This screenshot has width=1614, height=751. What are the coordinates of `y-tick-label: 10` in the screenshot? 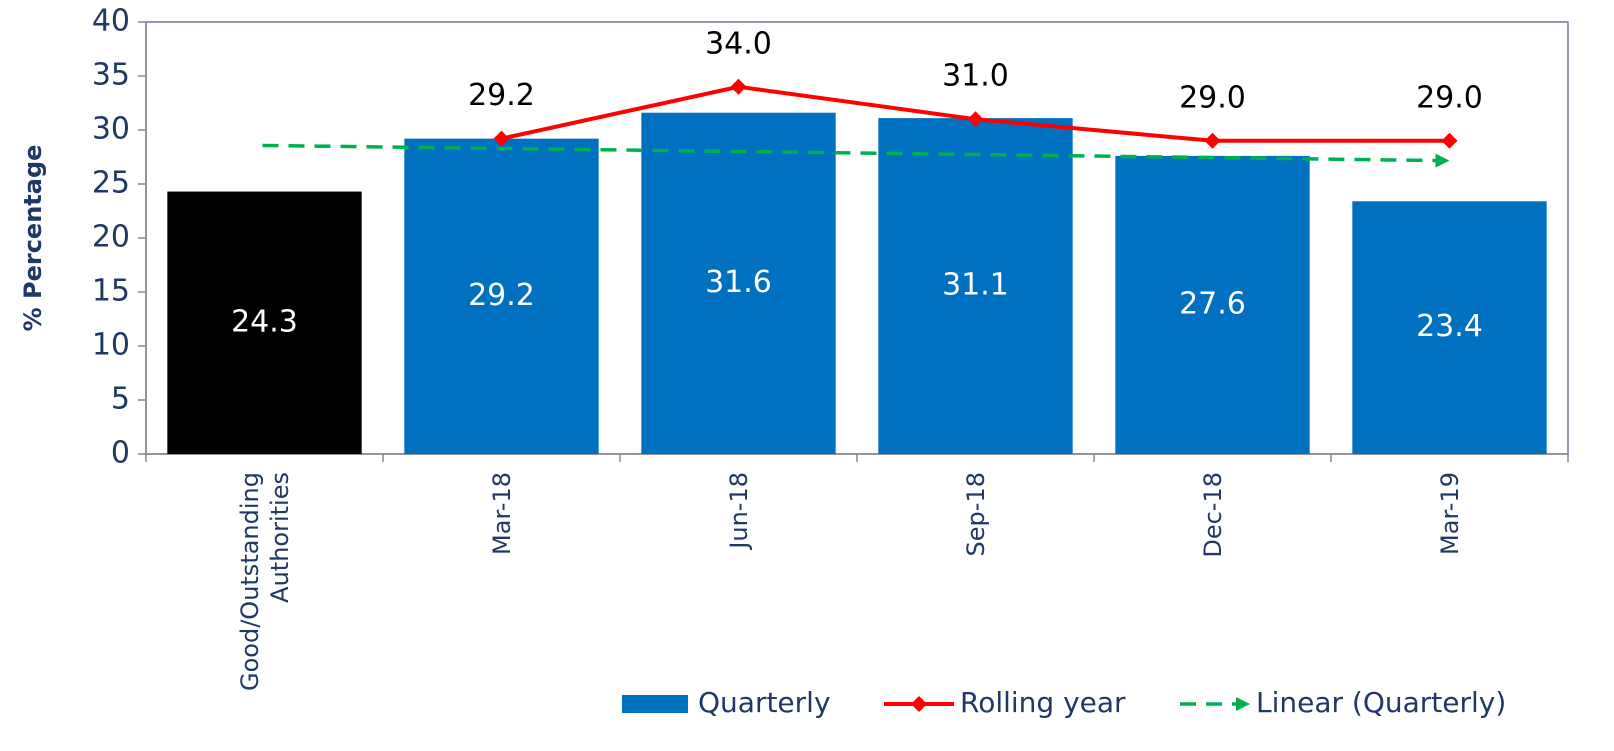 It's located at (111, 345).